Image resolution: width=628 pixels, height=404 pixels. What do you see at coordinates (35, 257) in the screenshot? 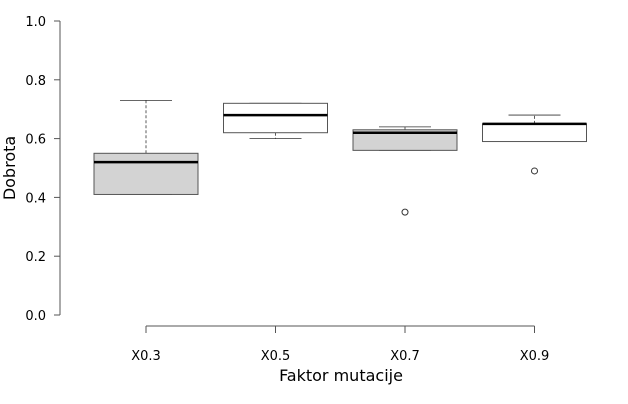
I see `y-tick-label: 0.2` at bounding box center [35, 257].